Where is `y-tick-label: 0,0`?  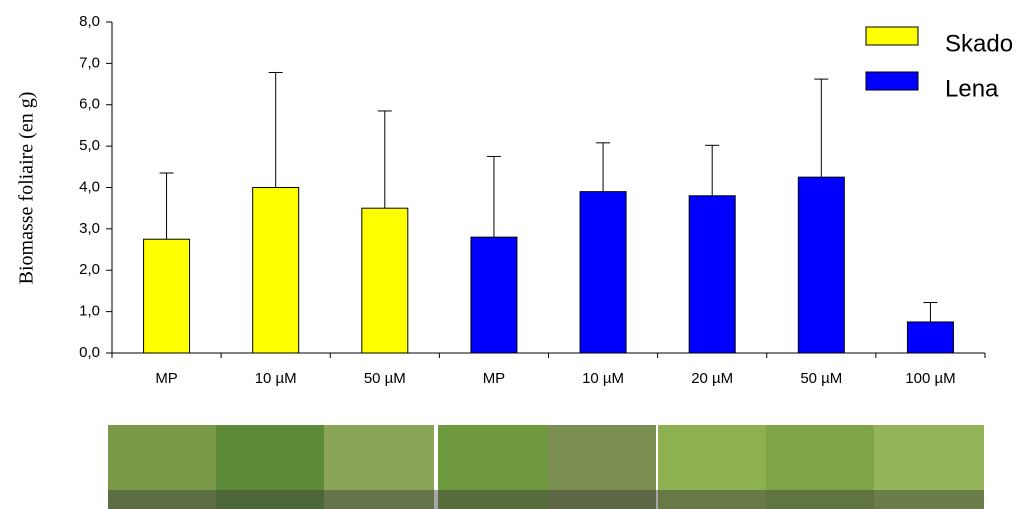
y-tick-label: 0,0 is located at coordinates (89, 352).